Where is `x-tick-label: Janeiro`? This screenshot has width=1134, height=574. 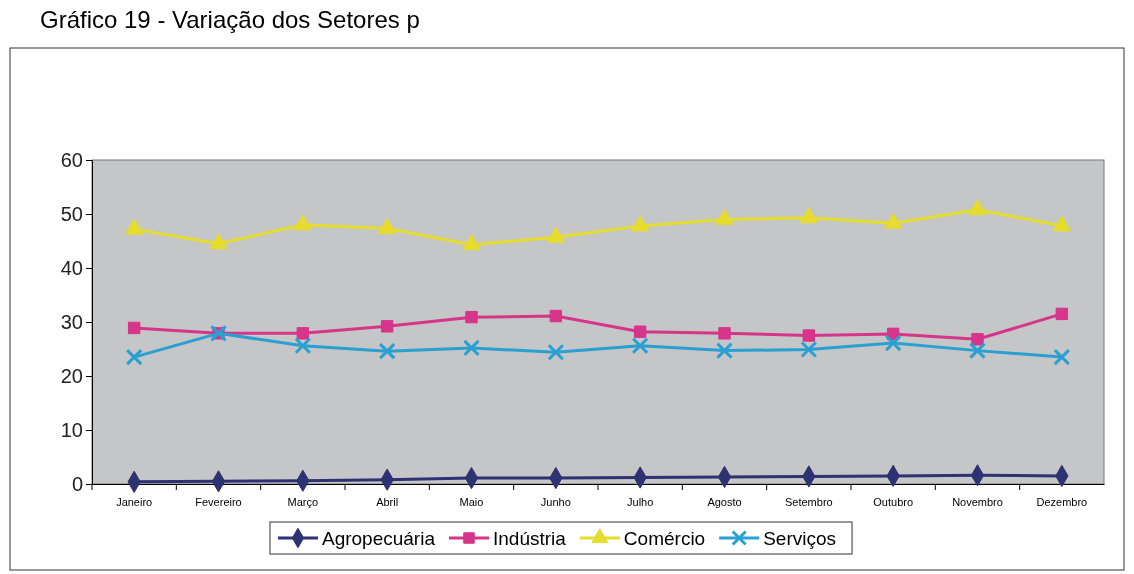 x-tick-label: Janeiro is located at coordinates (134, 502).